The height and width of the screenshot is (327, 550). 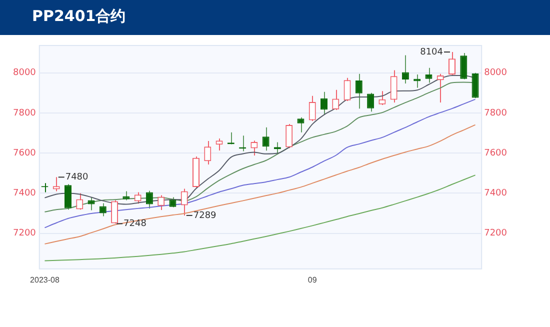 What do you see at coordinates (496, 113) in the screenshot?
I see `y2-tick-label: 7800` at bounding box center [496, 113].